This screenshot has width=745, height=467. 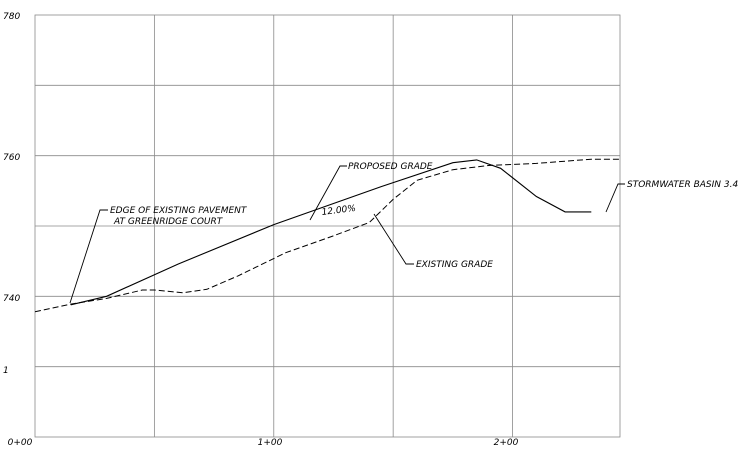 I want to click on stray-label: 1, so click(x=6, y=371).